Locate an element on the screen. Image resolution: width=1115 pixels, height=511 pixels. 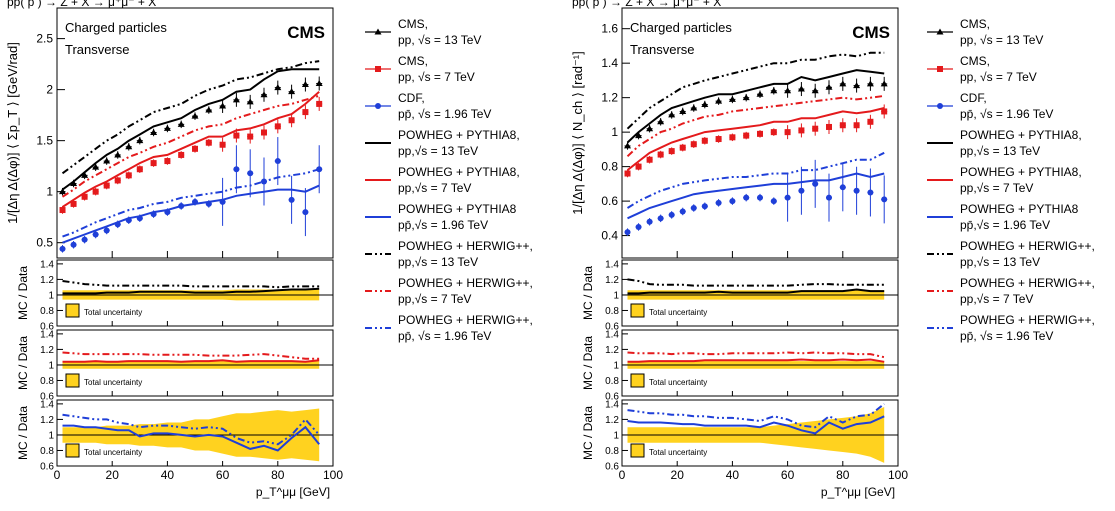
y-tick-label: 0.5 is located at coordinates (44, 243).